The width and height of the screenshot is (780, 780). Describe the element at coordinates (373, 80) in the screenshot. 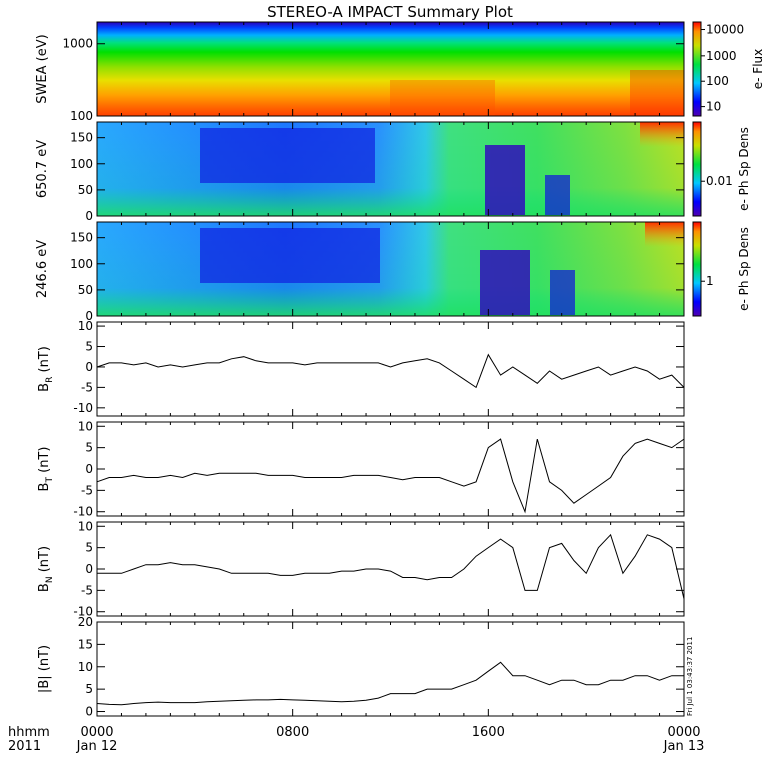

I see `swea-y-axis: 1000 100` at that location.